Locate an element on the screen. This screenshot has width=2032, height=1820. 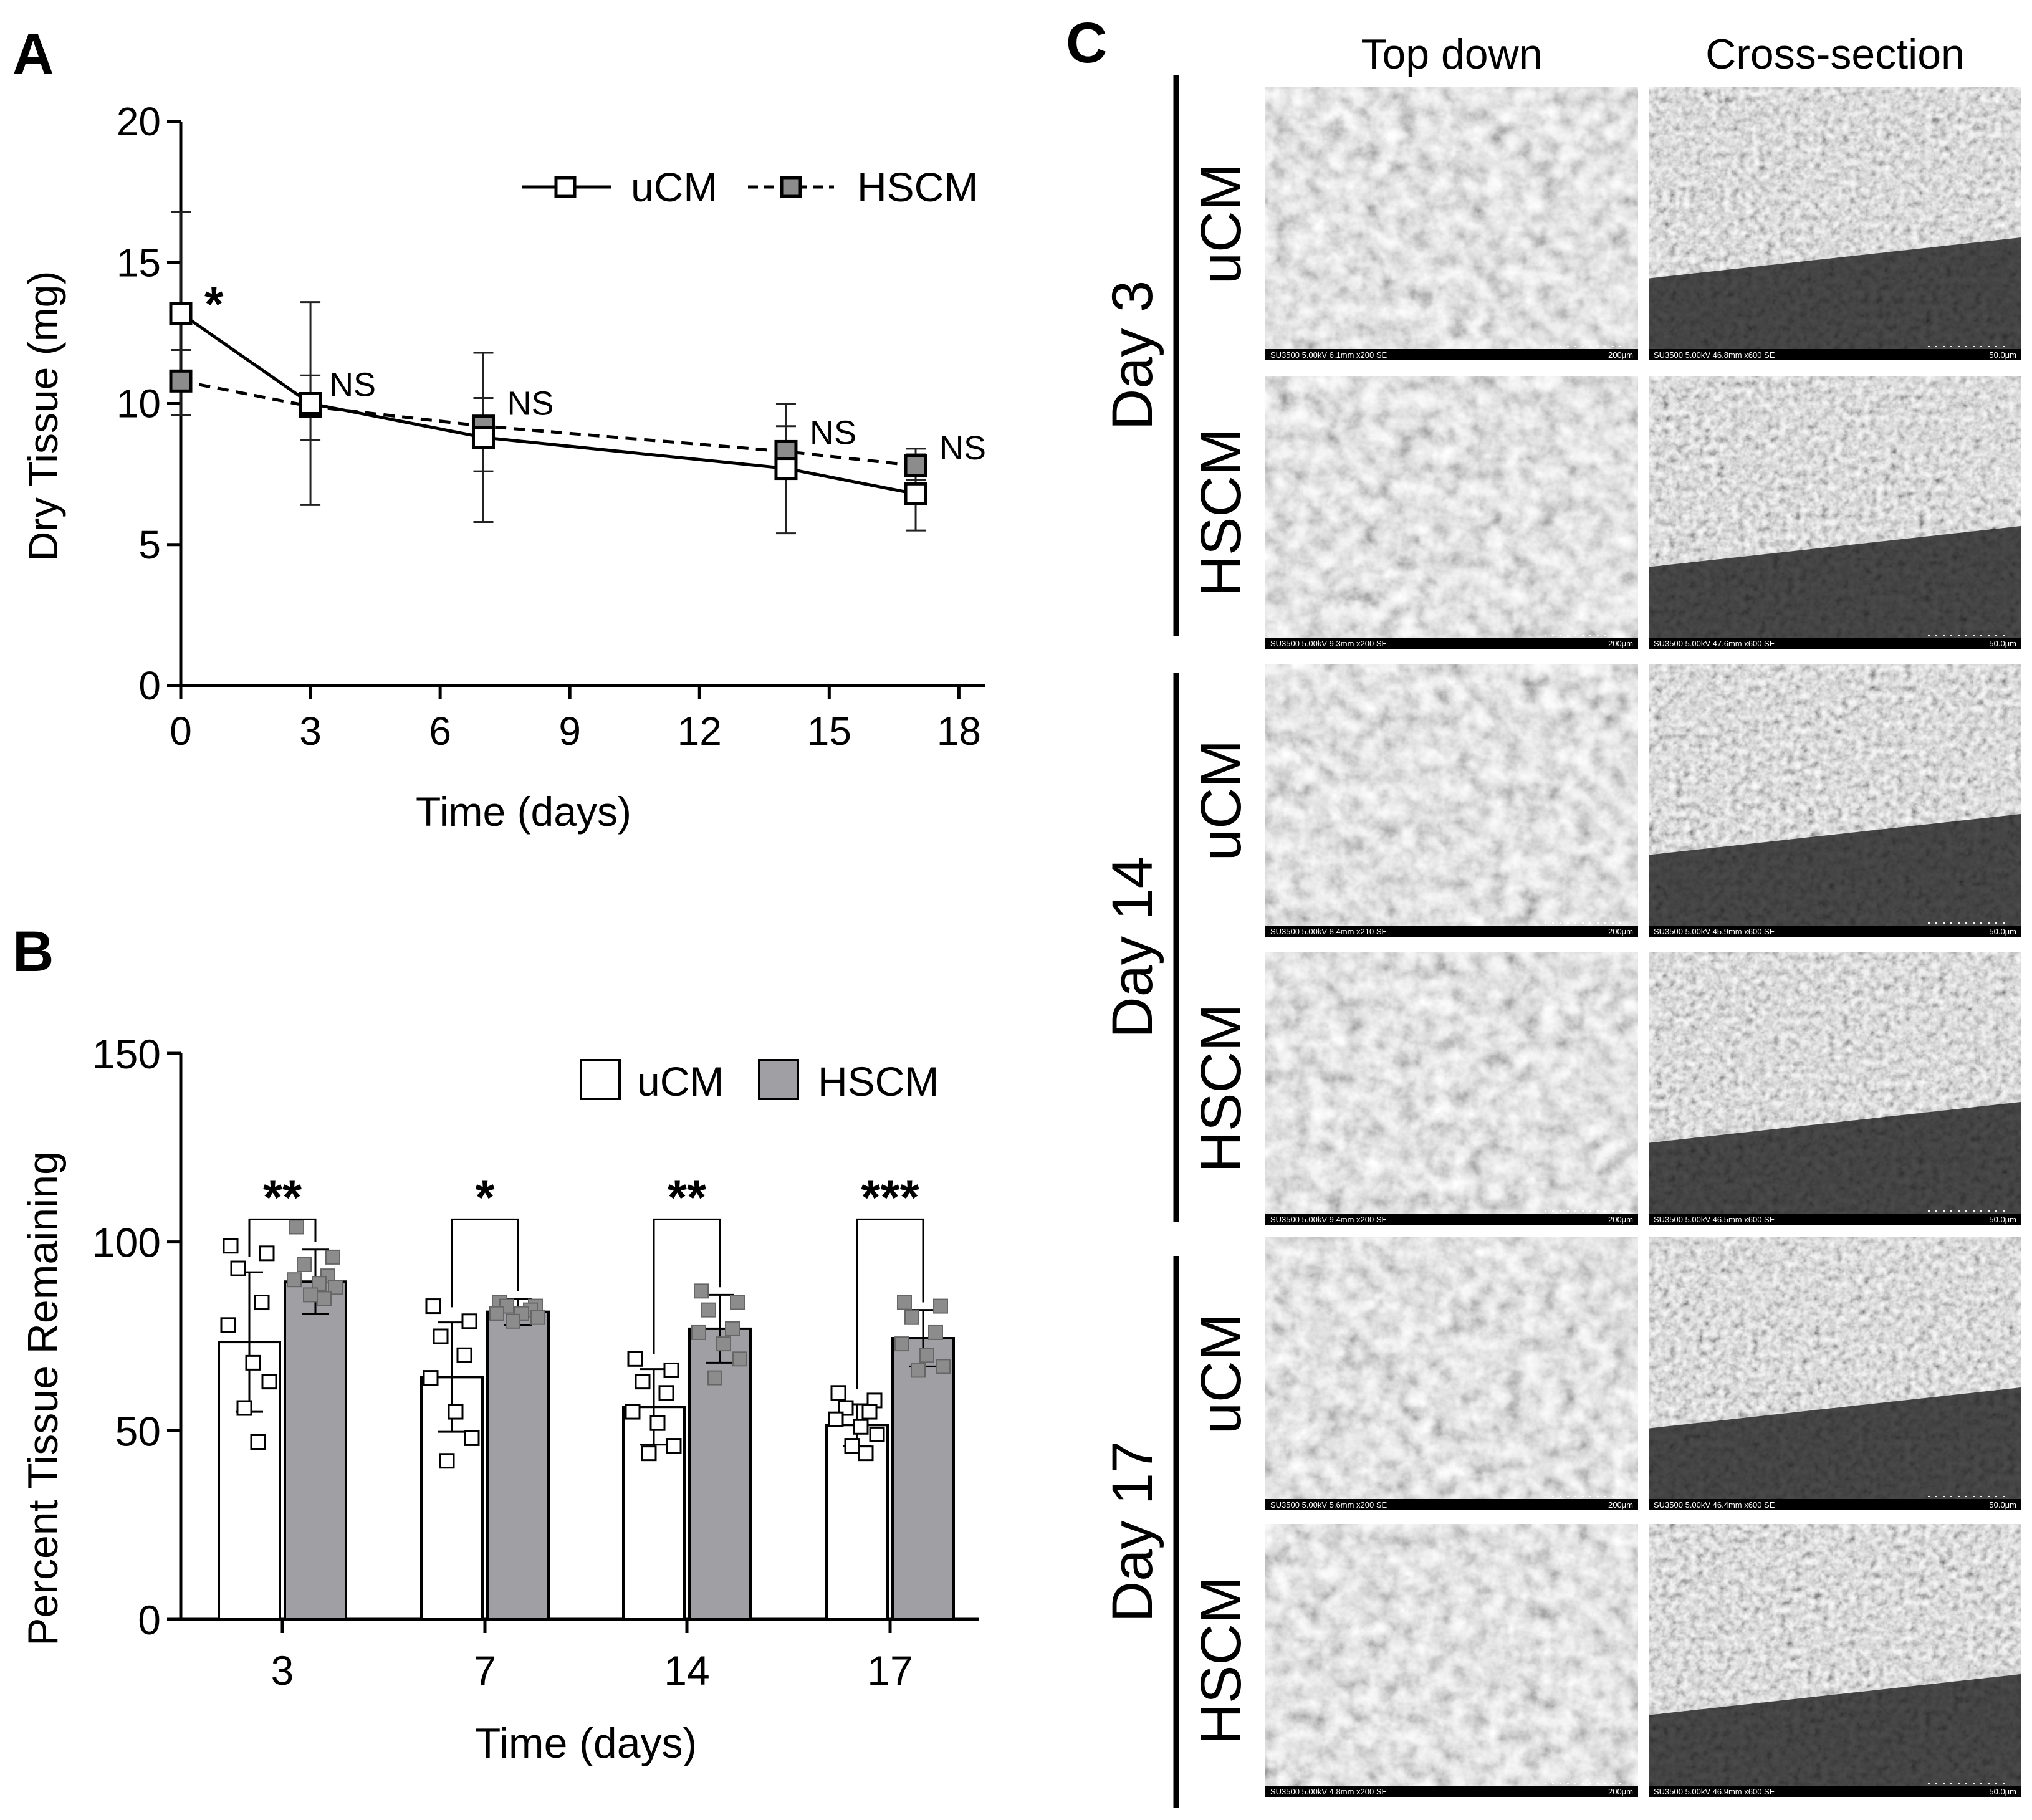
y-tick-label: 50 is located at coordinates (138, 1431).